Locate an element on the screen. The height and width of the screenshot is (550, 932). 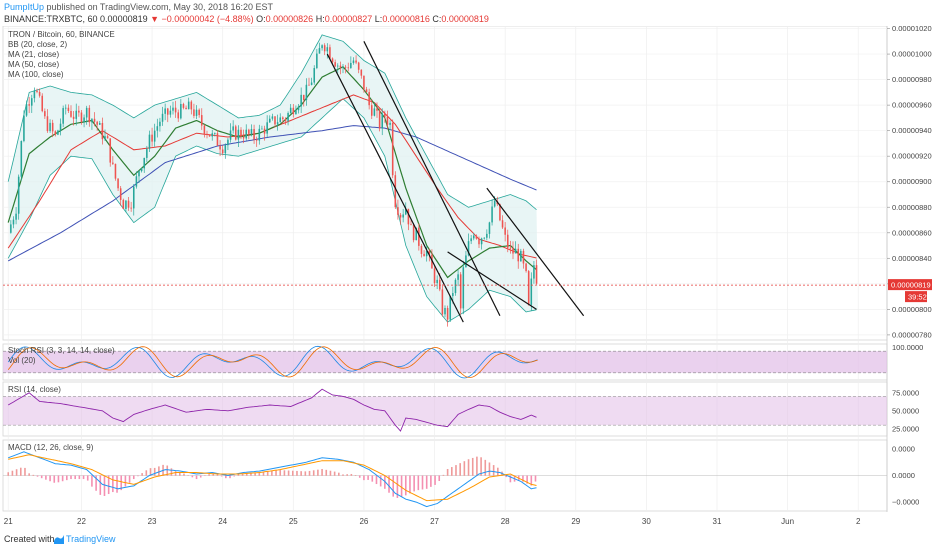
y-tick-label: 0.00000780 is located at coordinates (912, 334).